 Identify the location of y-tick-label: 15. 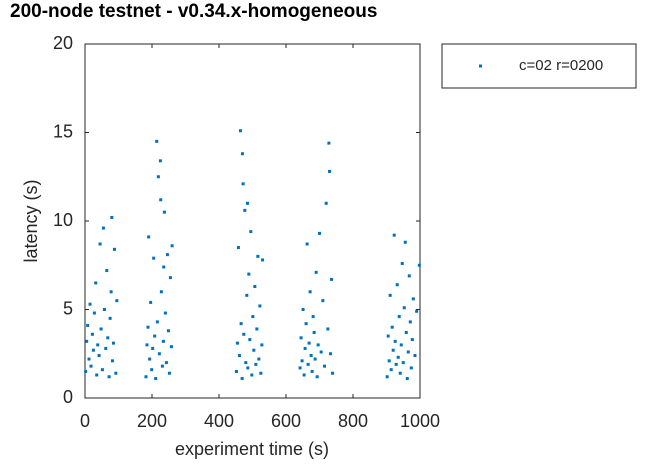
(63, 131).